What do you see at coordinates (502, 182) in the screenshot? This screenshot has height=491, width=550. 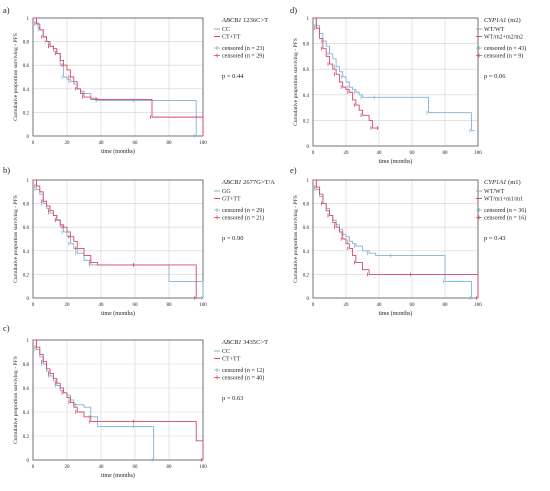 I see `legend-title: CYP1A1 (m1)` at bounding box center [502, 182].